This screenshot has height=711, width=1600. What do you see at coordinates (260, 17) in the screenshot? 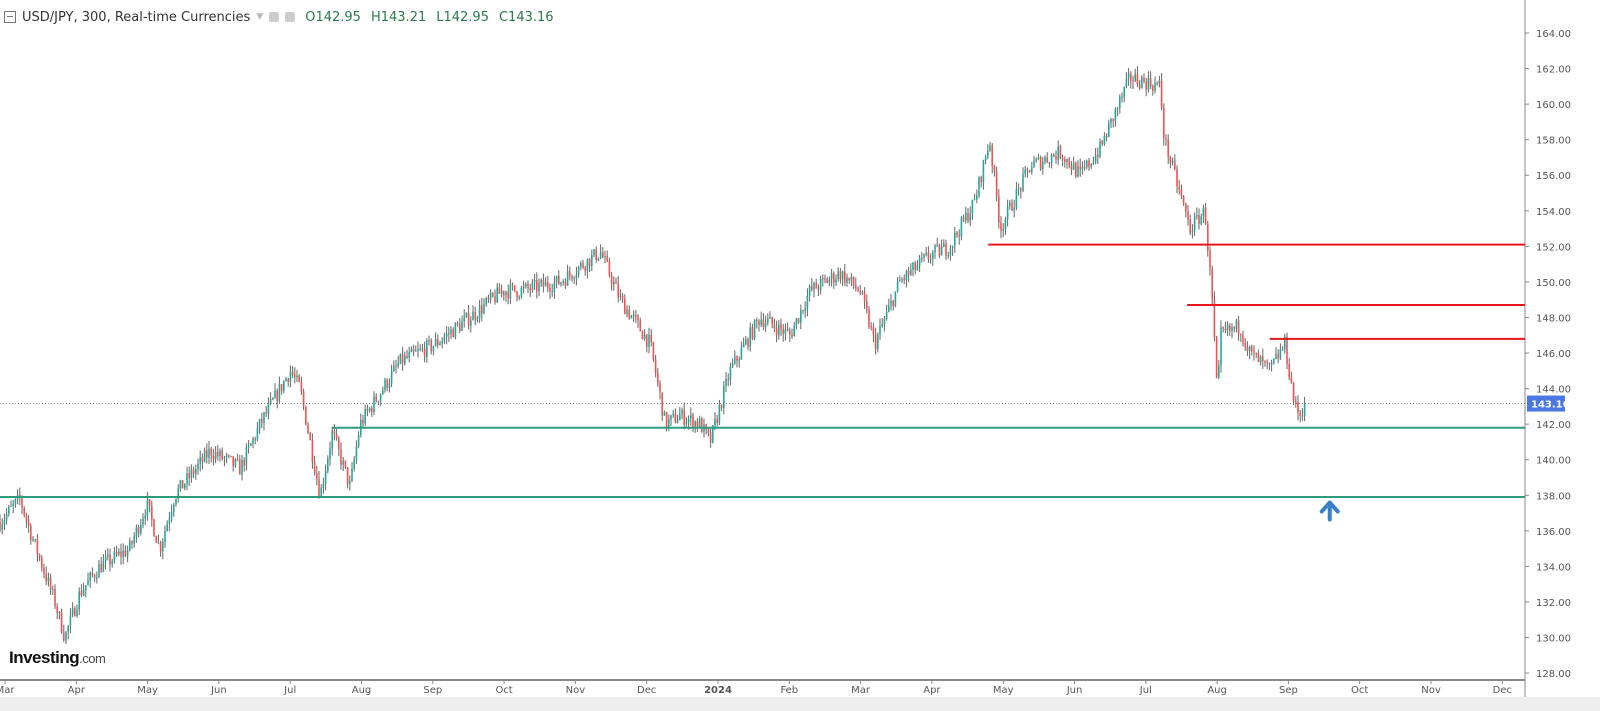
I see `dropdown-caret-icon: ▼` at bounding box center [260, 17].